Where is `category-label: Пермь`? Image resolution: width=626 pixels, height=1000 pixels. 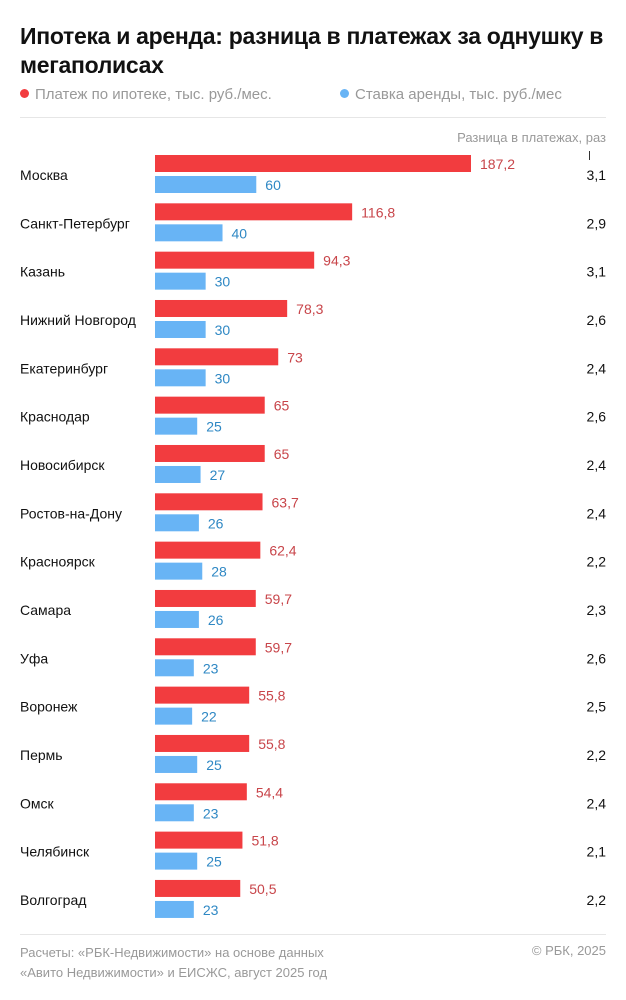
category-label: Пермь is located at coordinates (41, 755).